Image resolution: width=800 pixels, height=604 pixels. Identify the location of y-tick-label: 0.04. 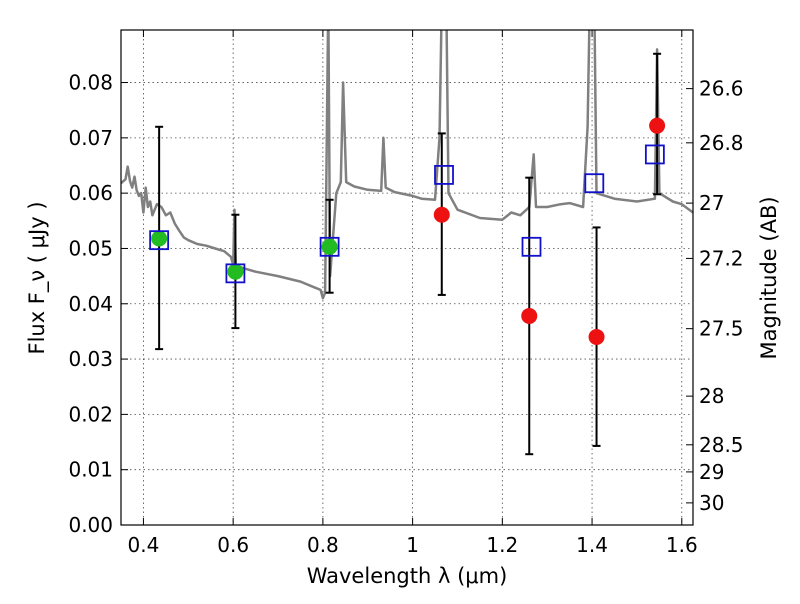
(90, 304).